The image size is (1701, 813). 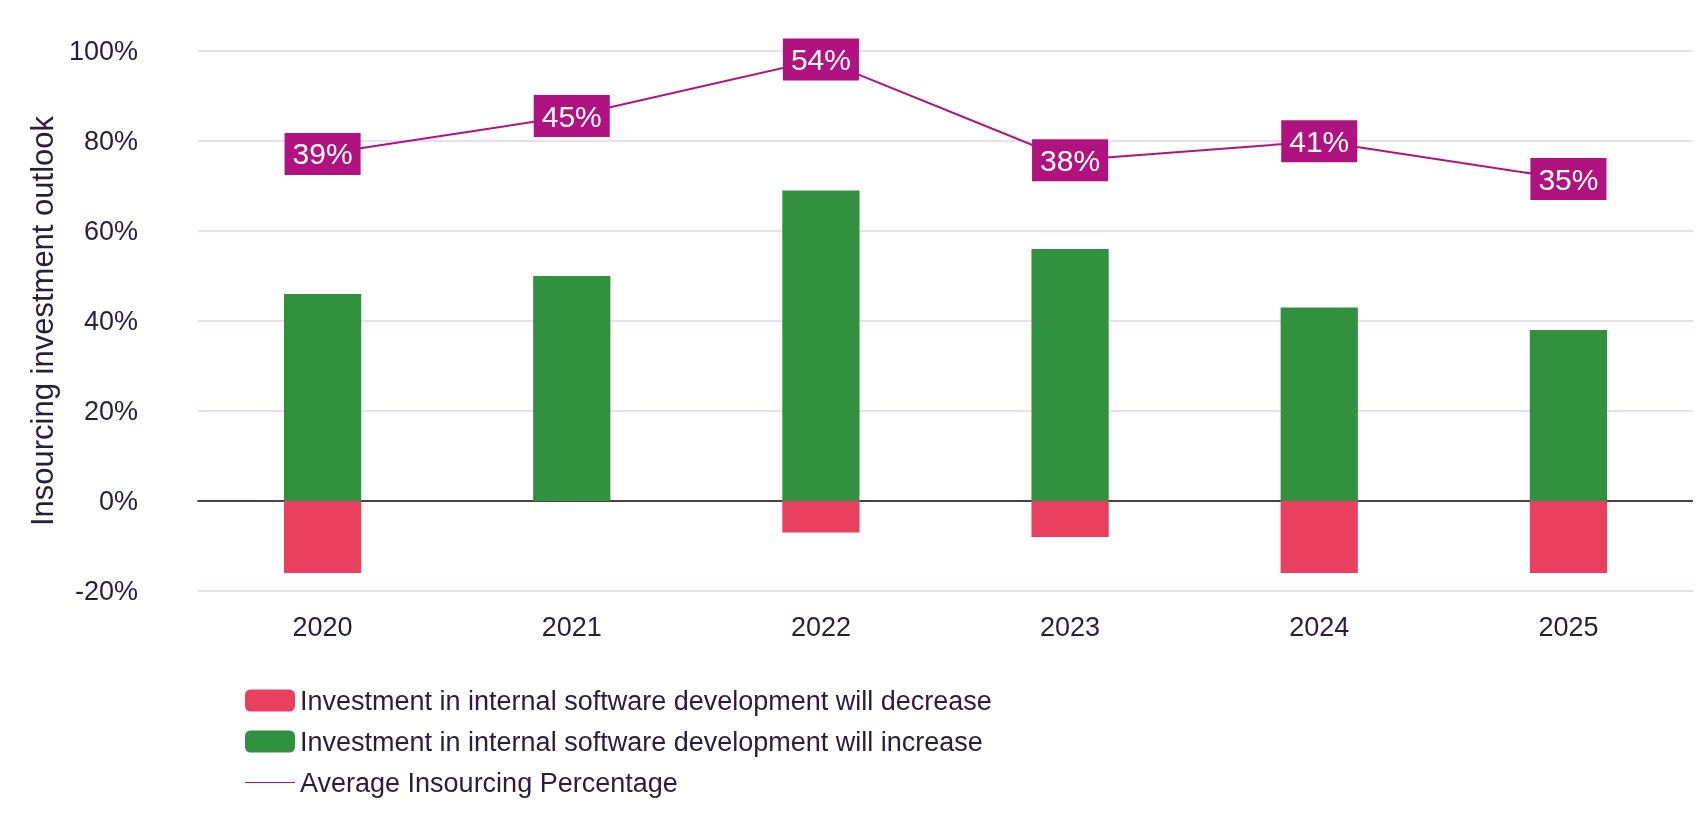 I want to click on data-label: 41%, so click(x=1319, y=141).